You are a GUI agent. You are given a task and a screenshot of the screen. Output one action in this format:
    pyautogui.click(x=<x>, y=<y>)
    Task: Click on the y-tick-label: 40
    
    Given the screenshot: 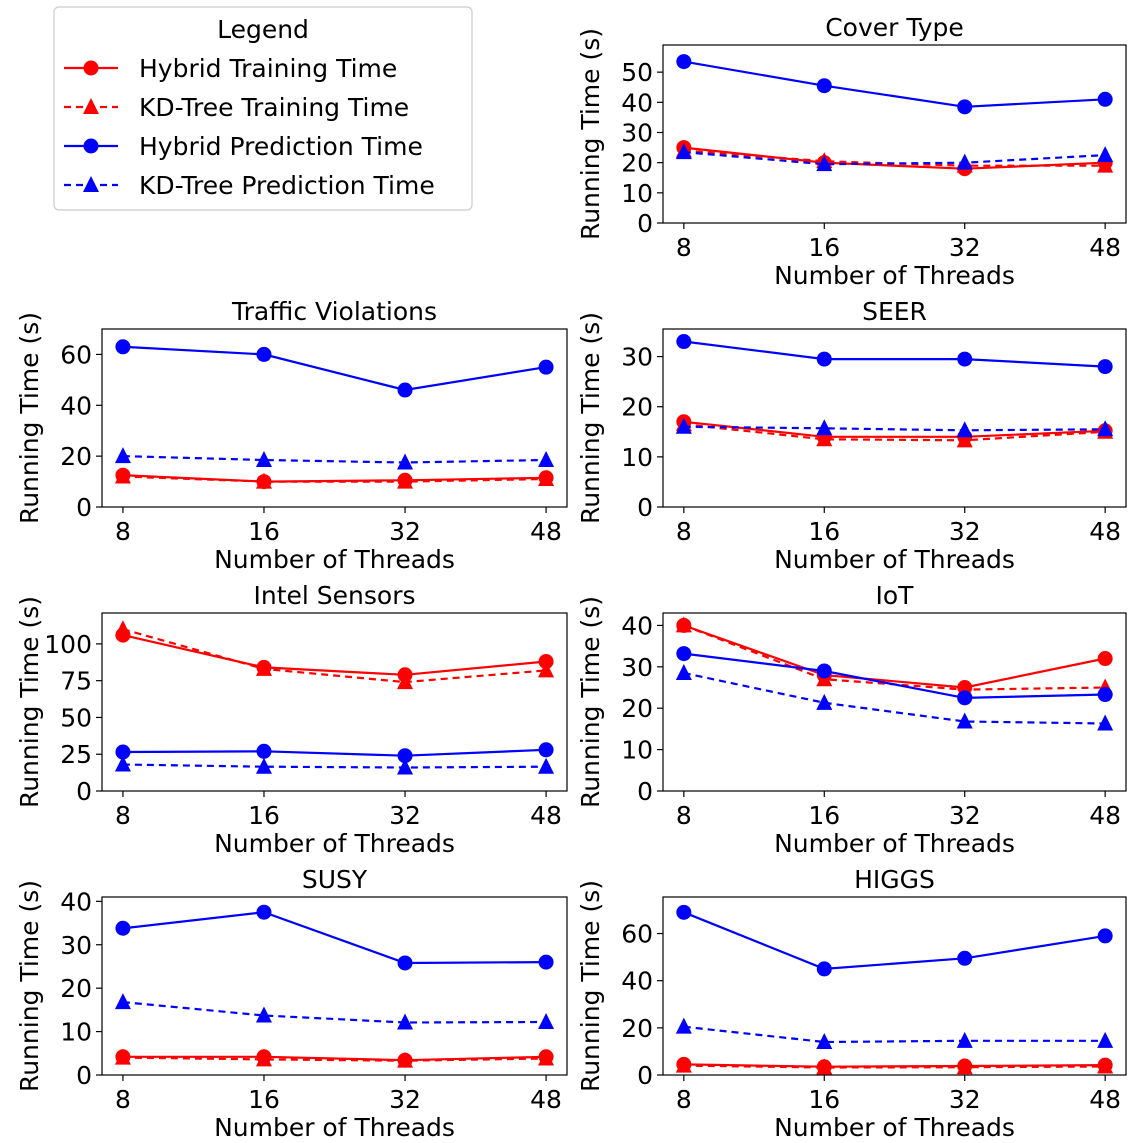 What is the action you would take?
    pyautogui.click(x=76, y=901)
    